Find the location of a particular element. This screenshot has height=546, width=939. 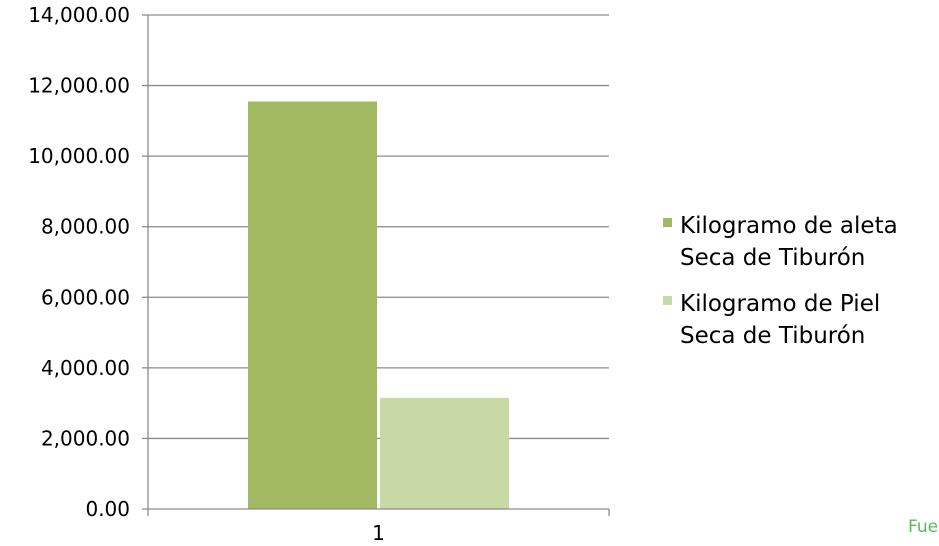

x-tick-label: 1 is located at coordinates (378, 533).